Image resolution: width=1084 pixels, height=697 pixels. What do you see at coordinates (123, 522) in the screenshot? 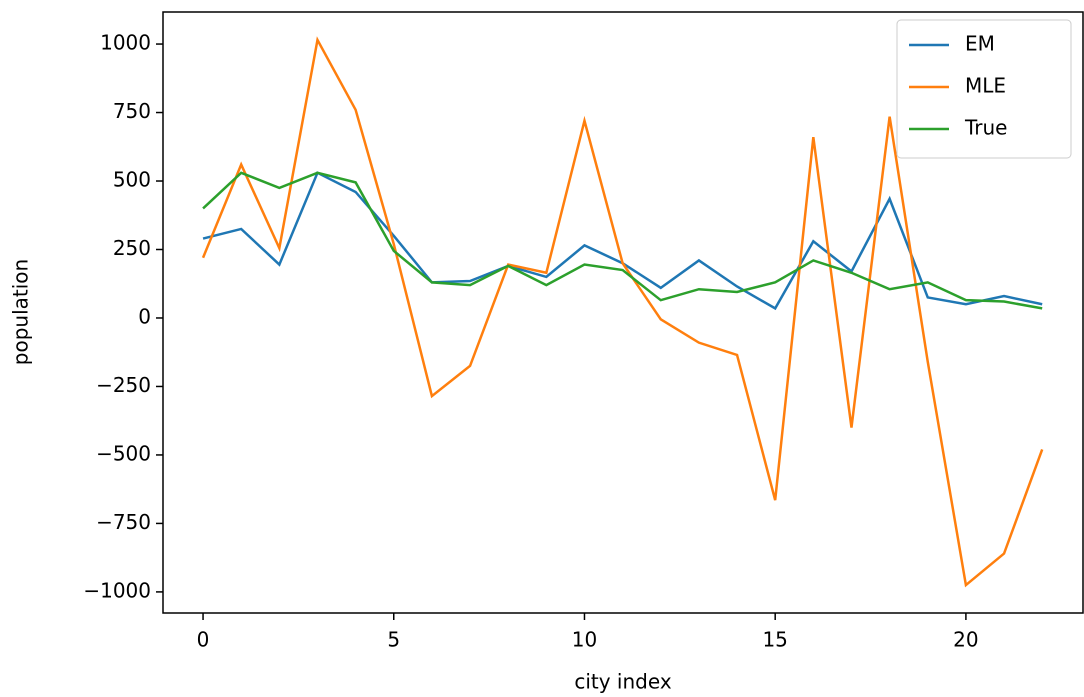
I see `y-tick-label: −750` at bounding box center [123, 522].